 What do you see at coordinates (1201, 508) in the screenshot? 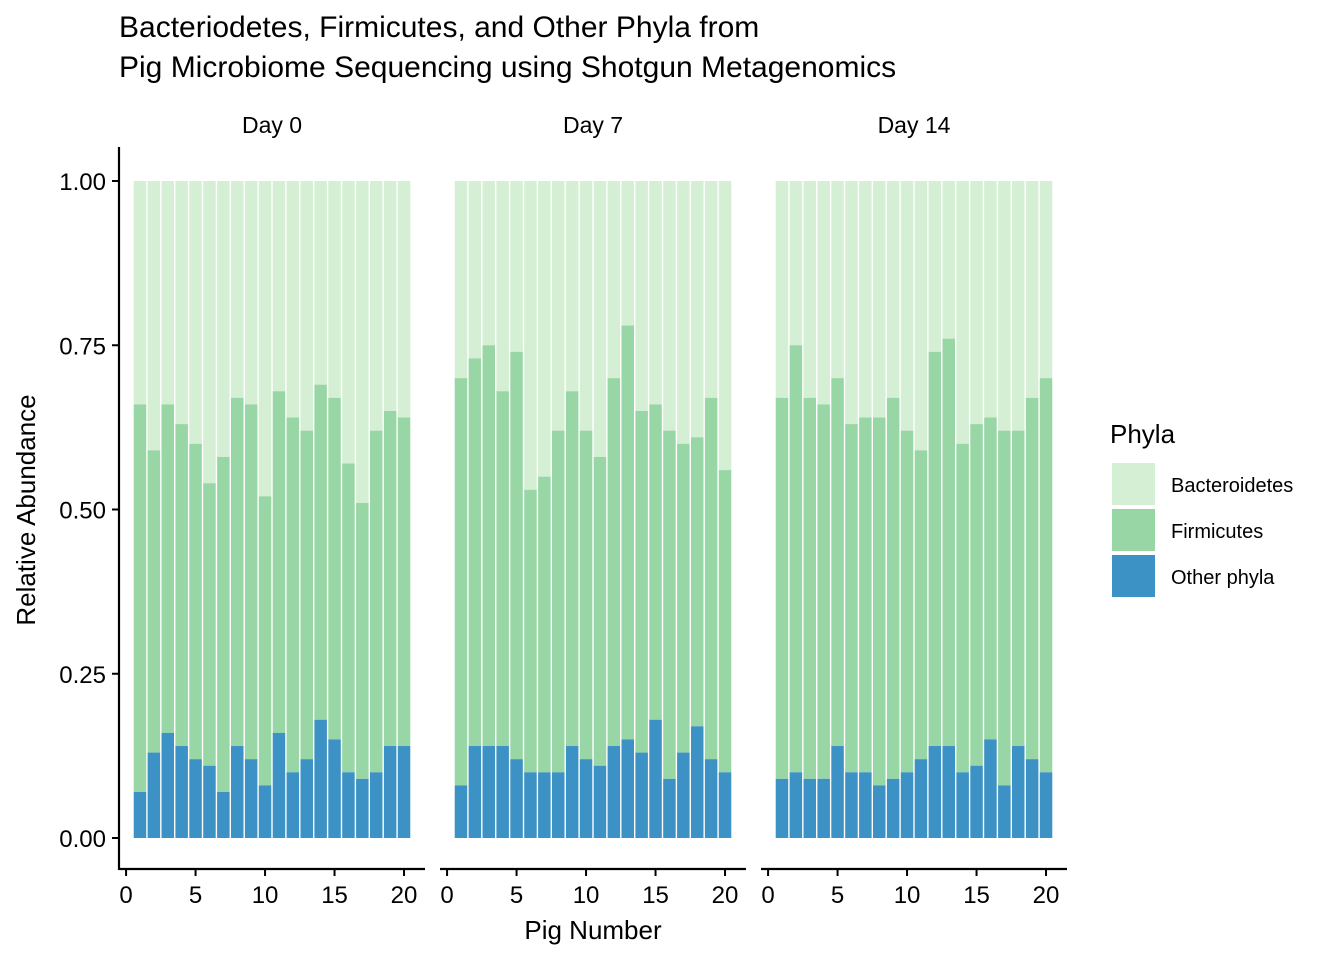
I see `legend: Phyla Bacteroidetes Firmicutes Other phyla` at bounding box center [1201, 508].